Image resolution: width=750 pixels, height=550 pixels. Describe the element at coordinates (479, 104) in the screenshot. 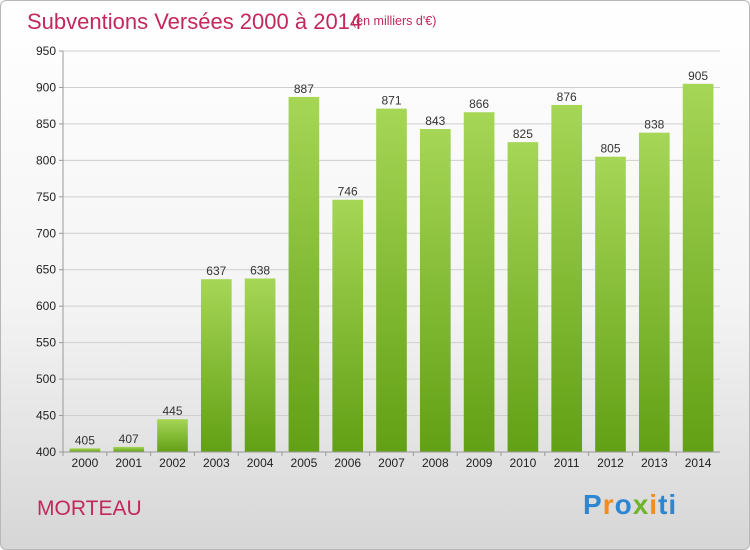

I see `data-label-2009: 866` at that location.